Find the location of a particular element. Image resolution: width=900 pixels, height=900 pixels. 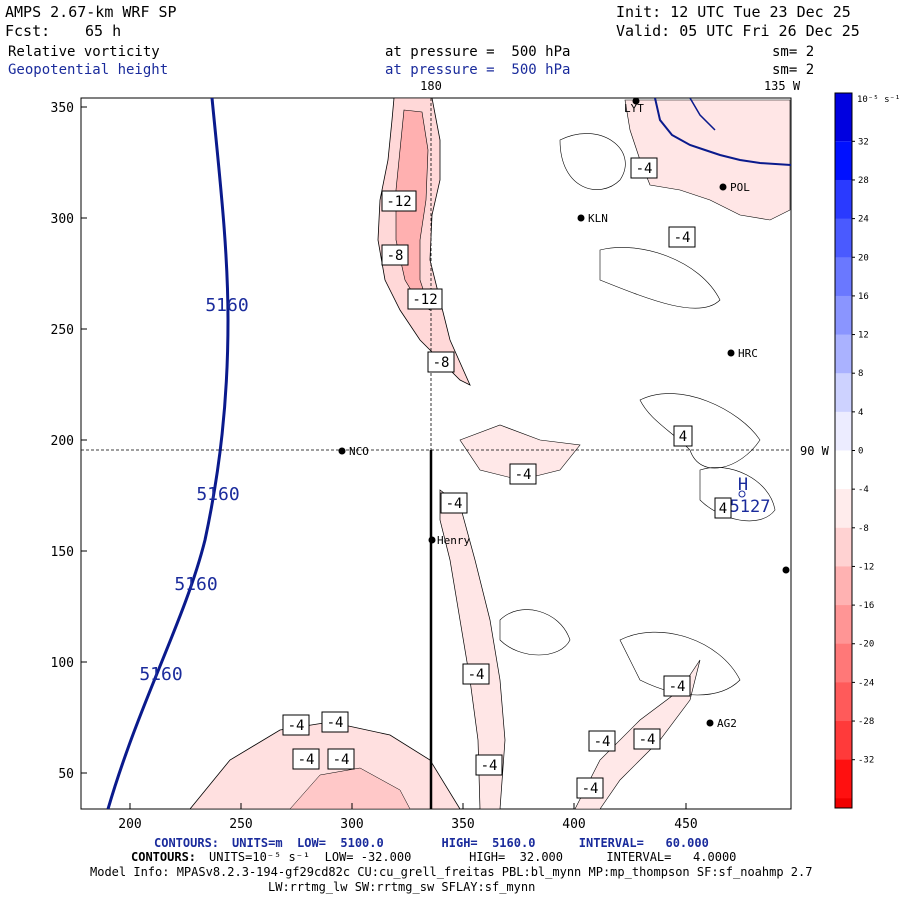

colorbar-tick-label: 0 is located at coordinates (860, 452).